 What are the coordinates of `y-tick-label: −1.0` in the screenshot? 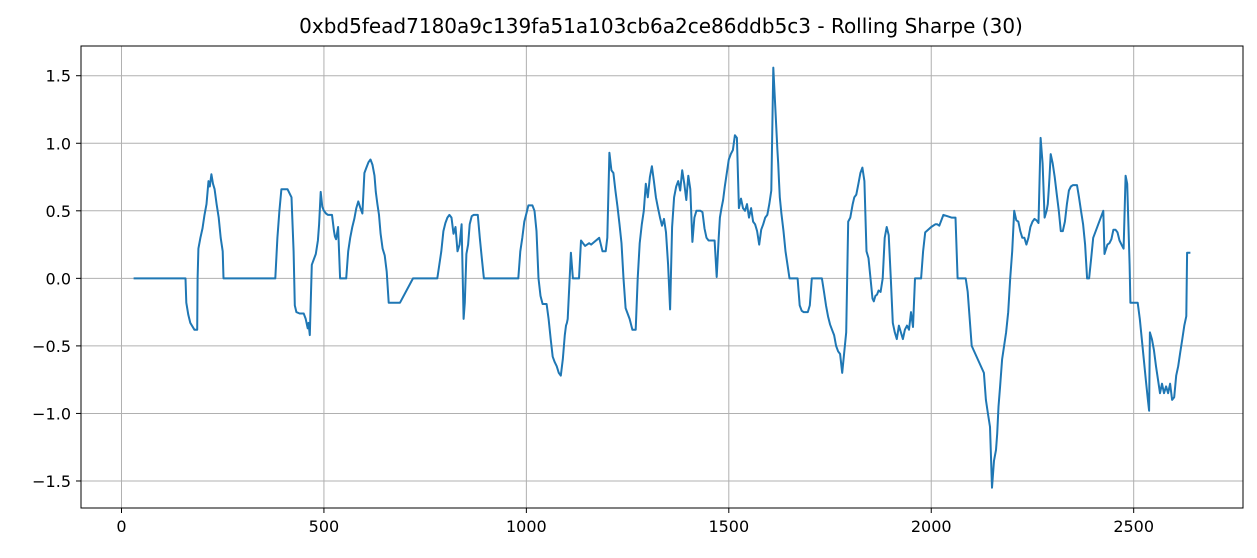 It's located at (51, 413).